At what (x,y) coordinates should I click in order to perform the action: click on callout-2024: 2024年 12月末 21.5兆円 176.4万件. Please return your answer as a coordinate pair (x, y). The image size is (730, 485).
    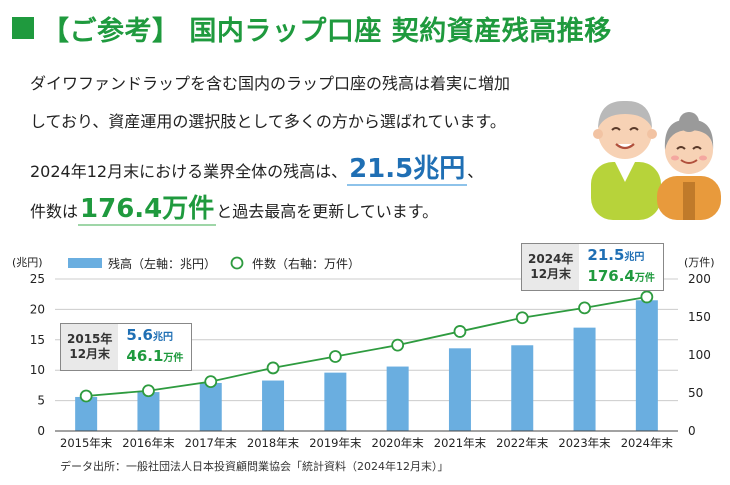
    Looking at the image, I should click on (592, 267).